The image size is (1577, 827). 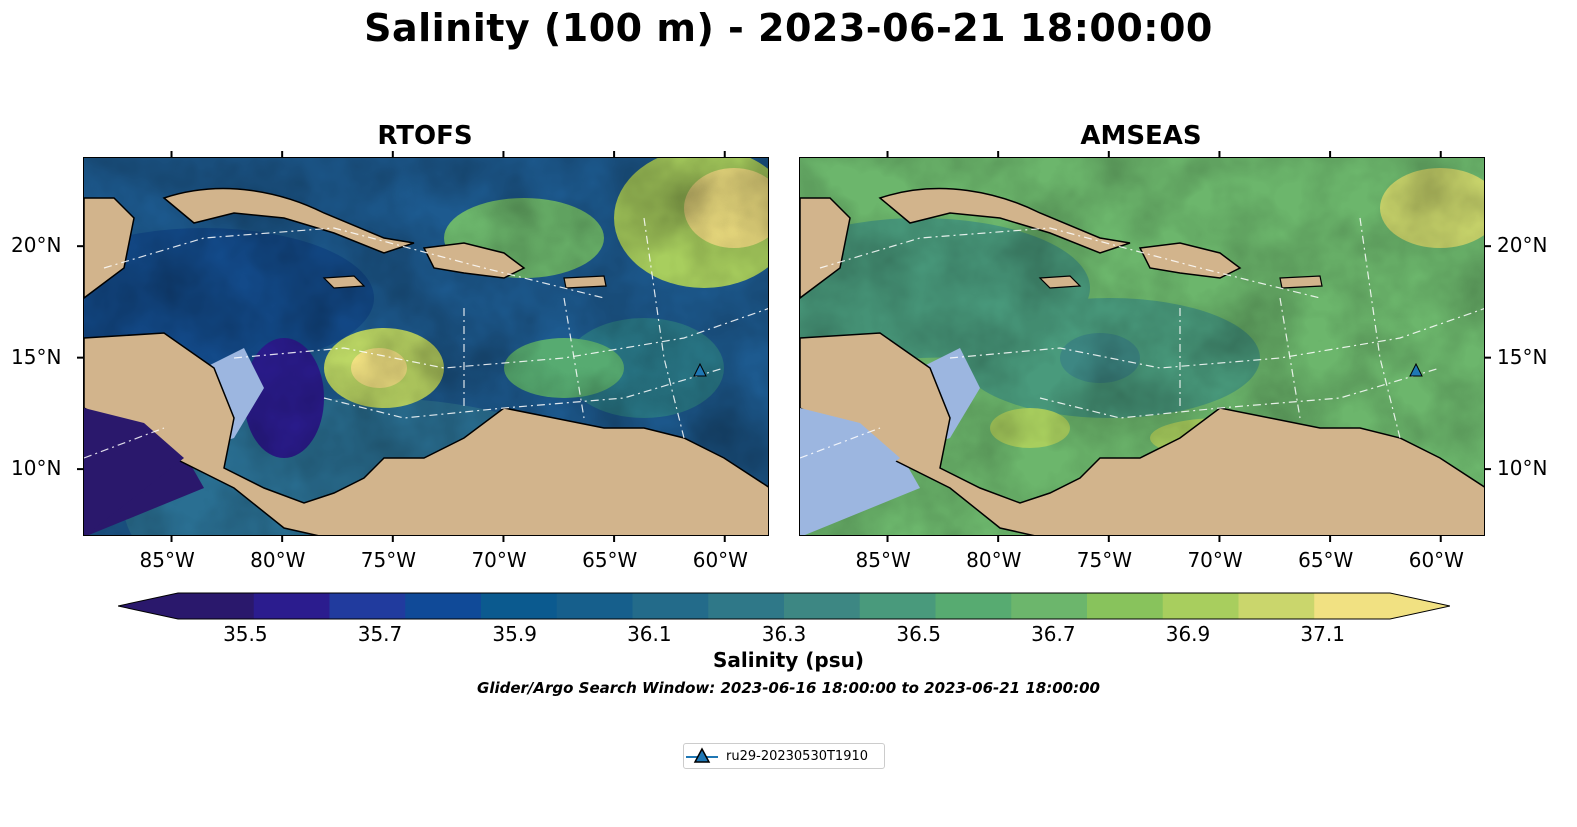 What do you see at coordinates (649, 634) in the screenshot?
I see `colorbar-tick-label: 36.1` at bounding box center [649, 634].